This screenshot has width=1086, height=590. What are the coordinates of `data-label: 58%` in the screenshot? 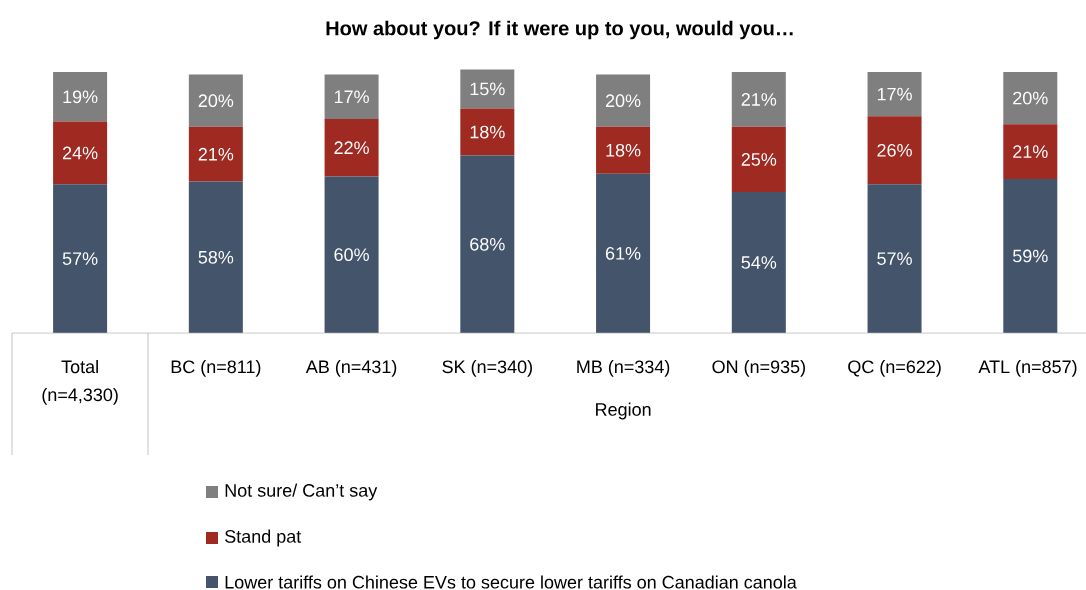 It's located at (216, 257).